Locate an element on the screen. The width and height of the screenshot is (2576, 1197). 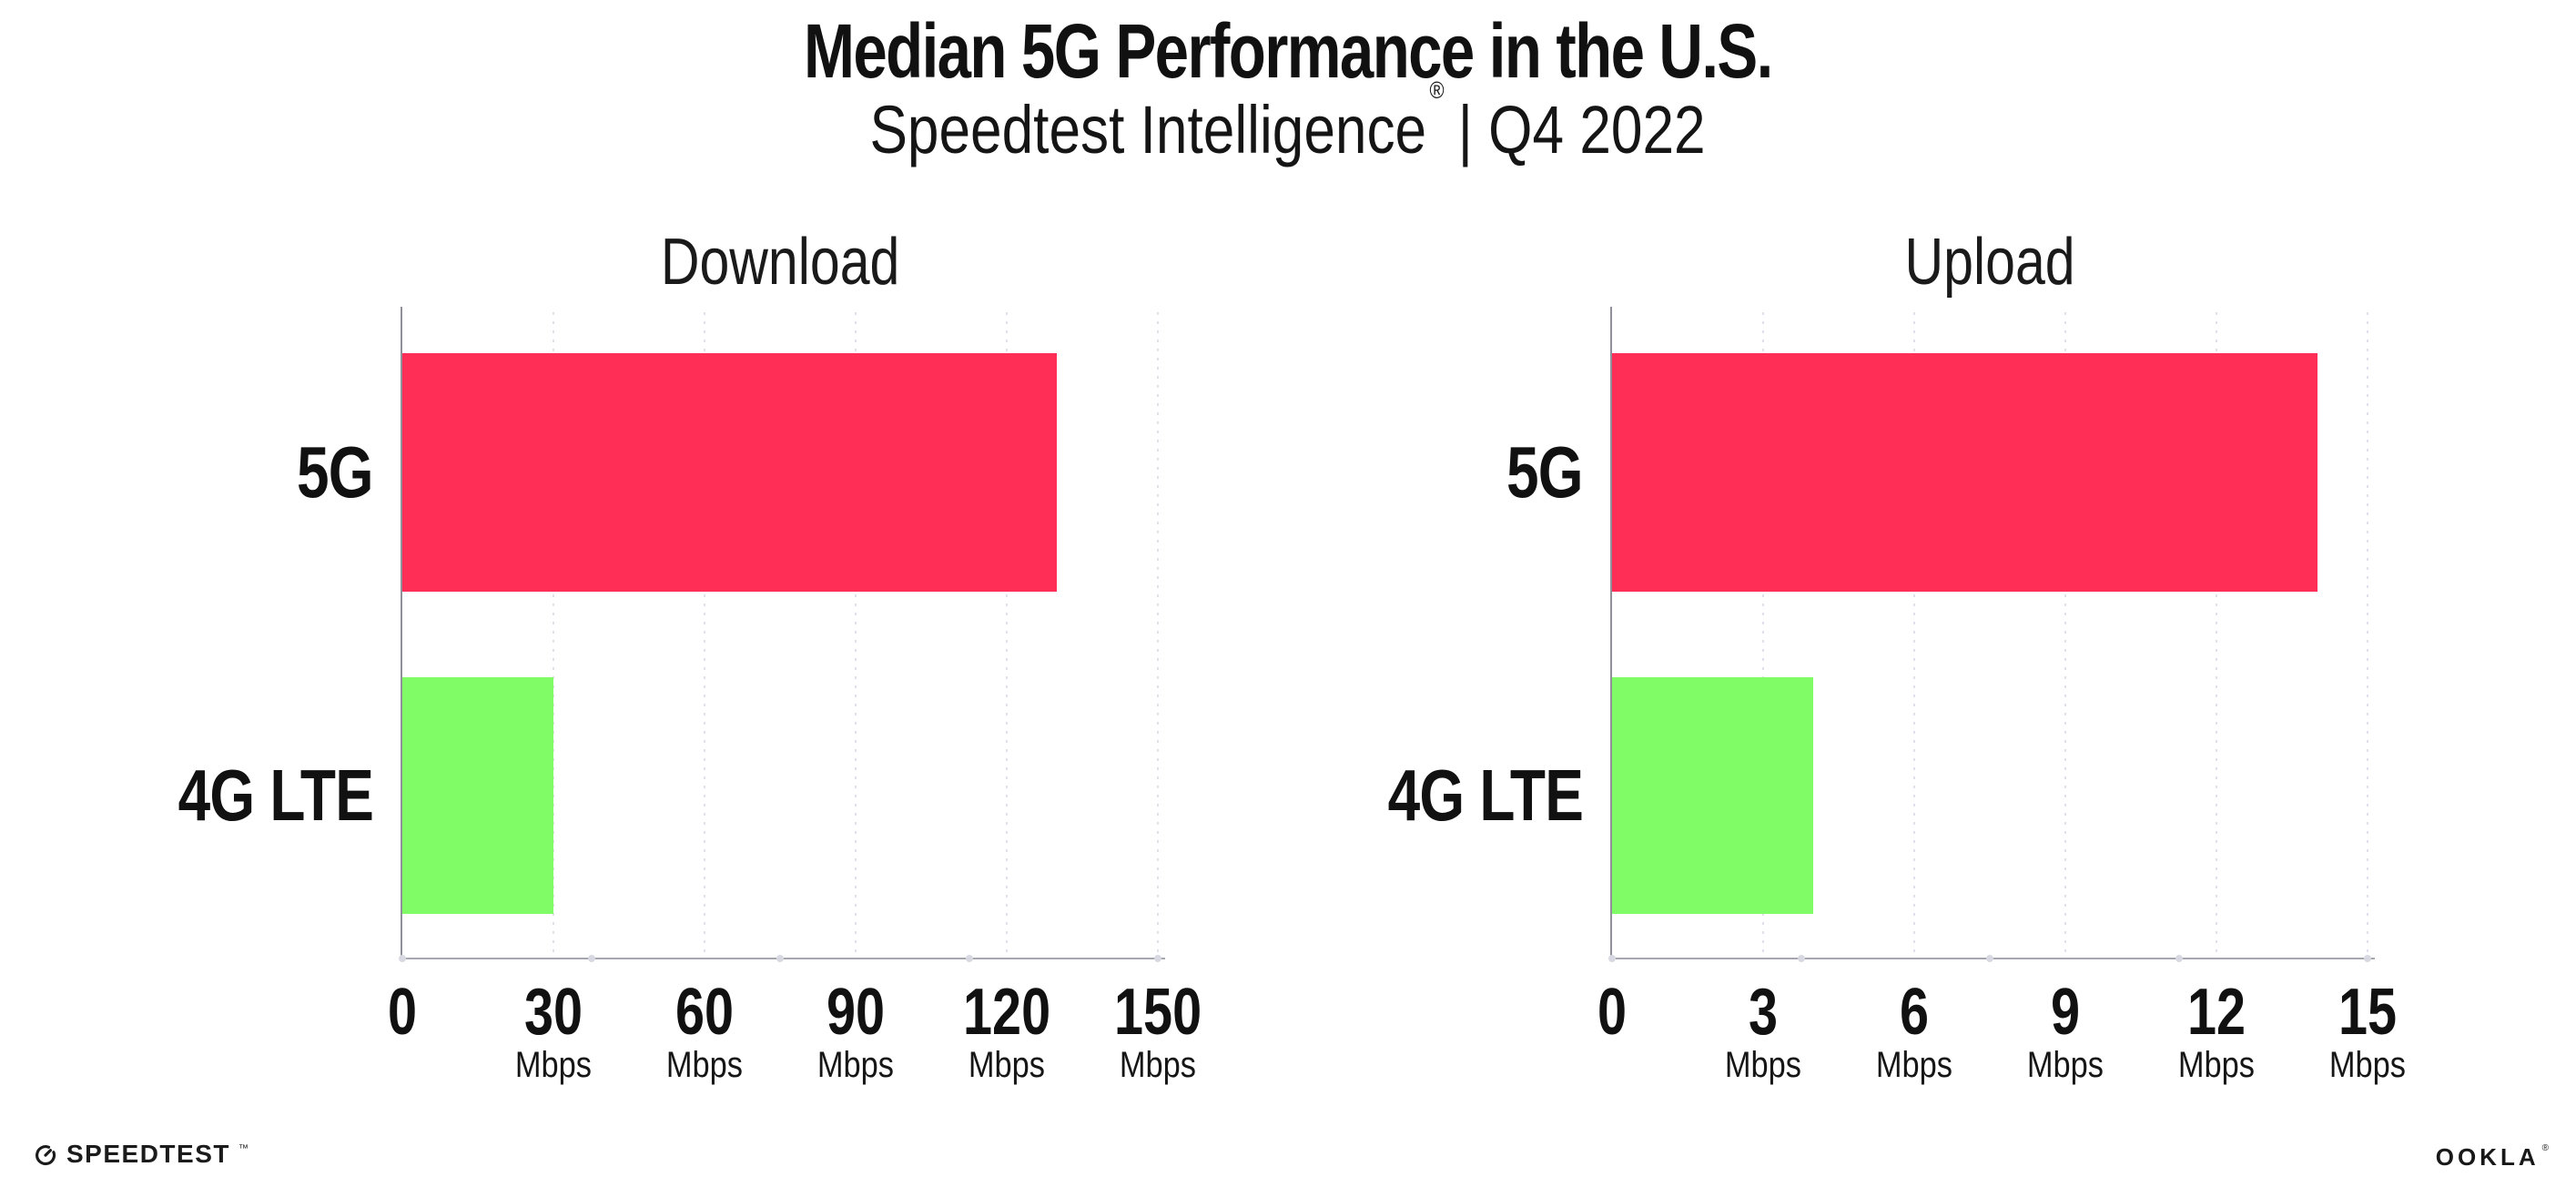
x-tick-60-unit-text: Mbps is located at coordinates (704, 1065).